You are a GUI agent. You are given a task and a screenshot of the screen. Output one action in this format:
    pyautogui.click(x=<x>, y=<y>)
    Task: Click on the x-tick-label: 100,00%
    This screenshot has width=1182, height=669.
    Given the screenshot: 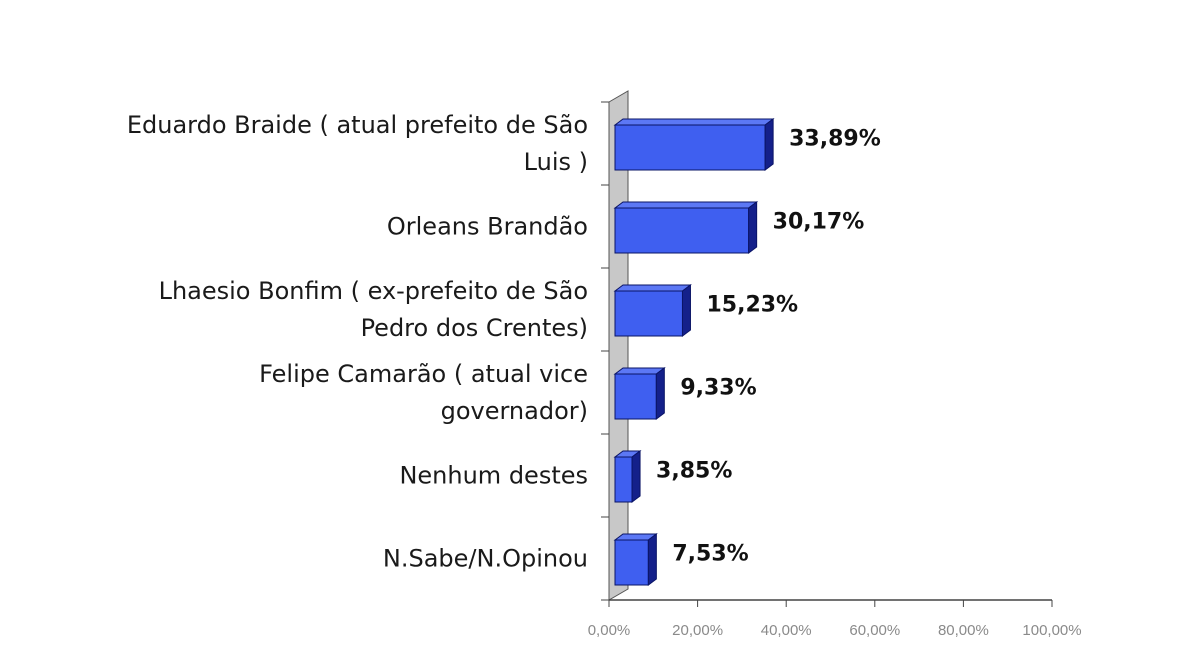 What is the action you would take?
    pyautogui.click(x=1051, y=630)
    